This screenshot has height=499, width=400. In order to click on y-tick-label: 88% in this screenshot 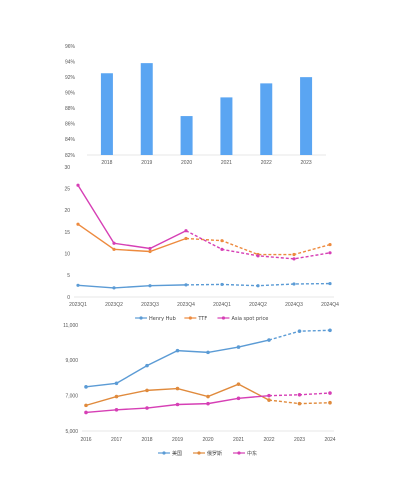, I will do `click(70, 109)`.